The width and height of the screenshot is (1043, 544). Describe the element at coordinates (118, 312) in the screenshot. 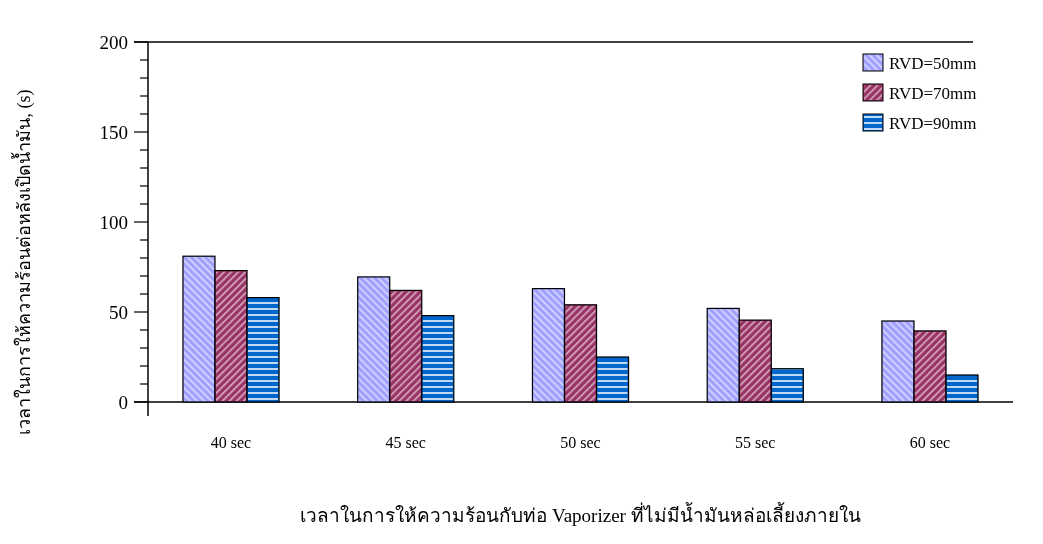

I see `y-tick-label: 50` at that location.